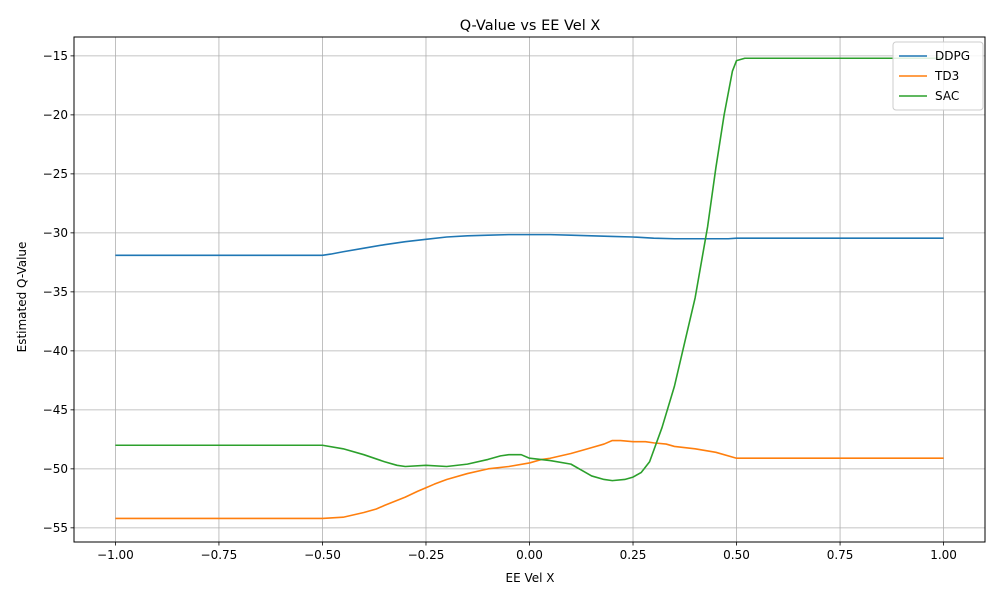 The height and width of the screenshot is (600, 1000). Describe the element at coordinates (322, 555) in the screenshot. I see `x-tick-label: −0.50` at that location.